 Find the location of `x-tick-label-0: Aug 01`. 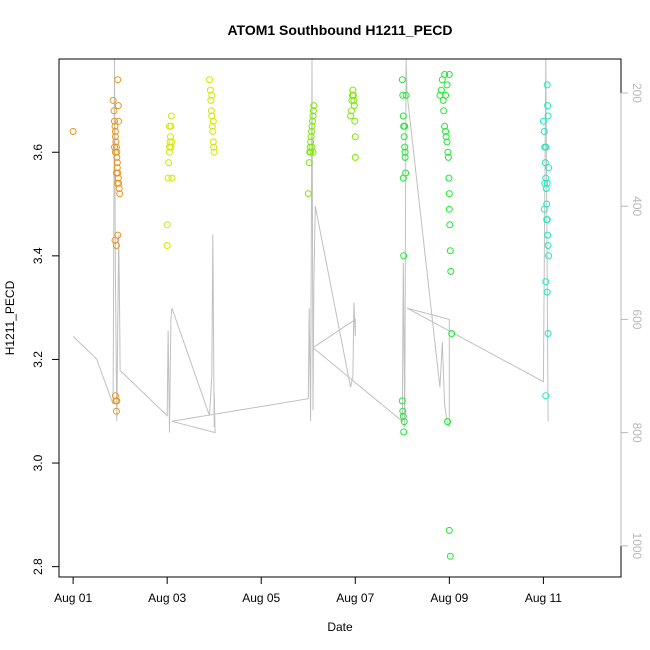

x-tick-label-0: Aug 01 is located at coordinates (73, 598).